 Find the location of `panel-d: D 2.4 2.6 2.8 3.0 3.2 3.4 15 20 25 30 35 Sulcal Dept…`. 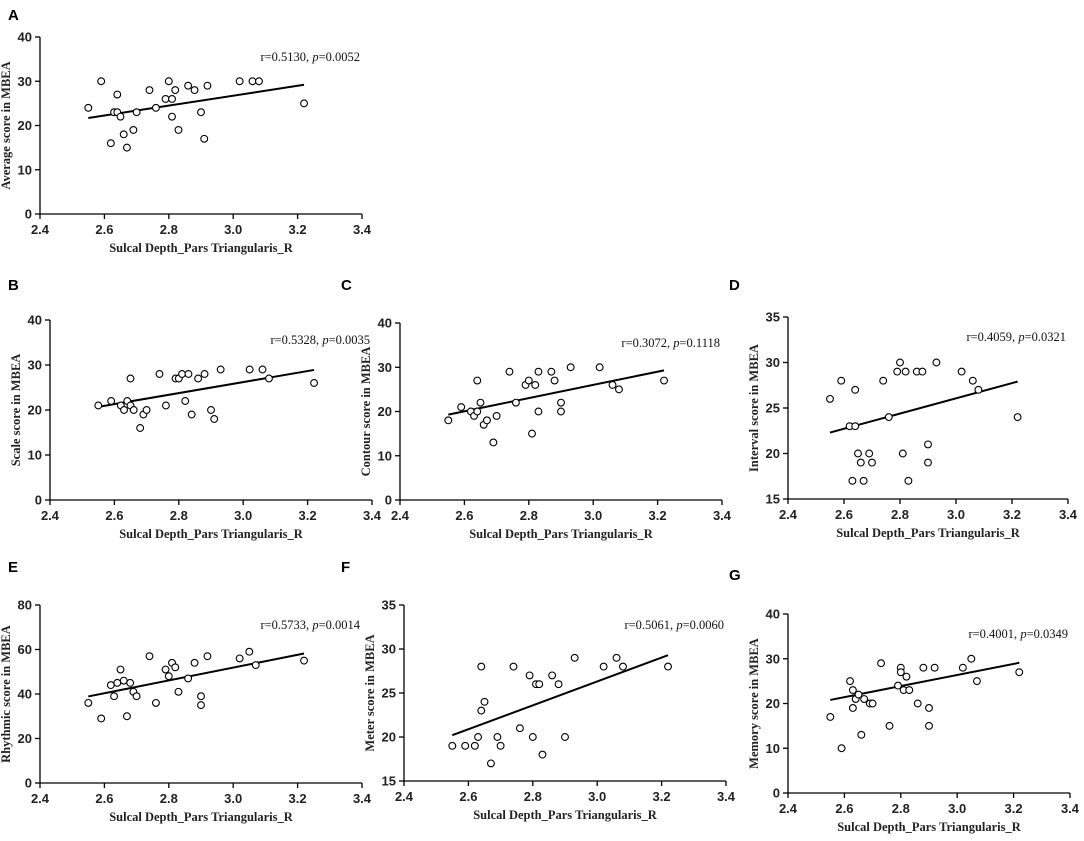

panel-d: D 2.4 2.6 2.8 3.0 3.2 3.4 15 20 25 30 35 Sulcal Dept… is located at coordinates (903, 408).